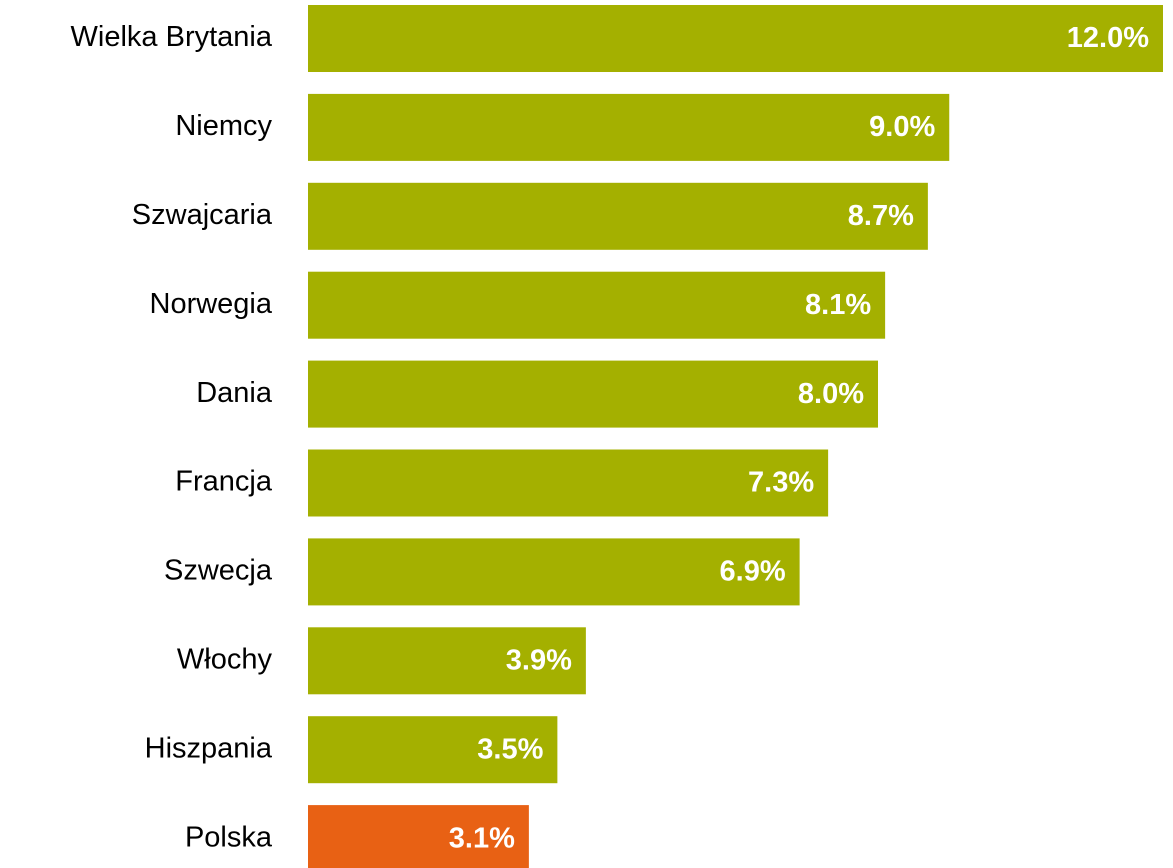 Image resolution: width=1173 pixels, height=868 pixels. I want to click on value-label: 12.0%, so click(1108, 38).